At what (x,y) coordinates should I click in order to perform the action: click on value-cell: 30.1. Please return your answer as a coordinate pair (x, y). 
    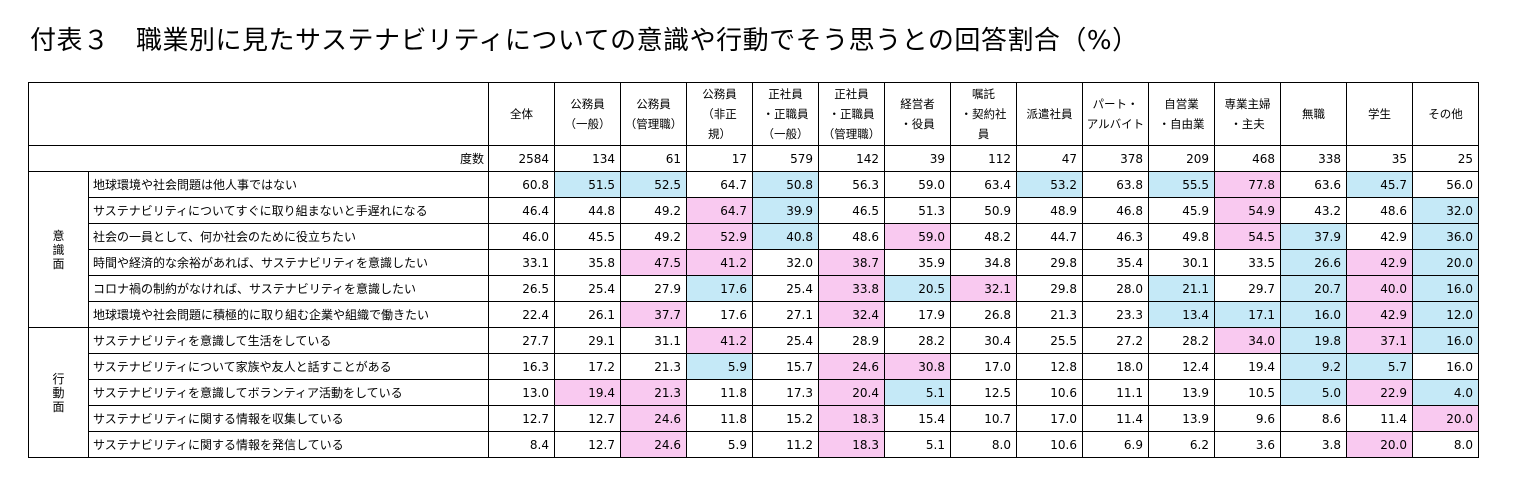
    Looking at the image, I should click on (1181, 262).